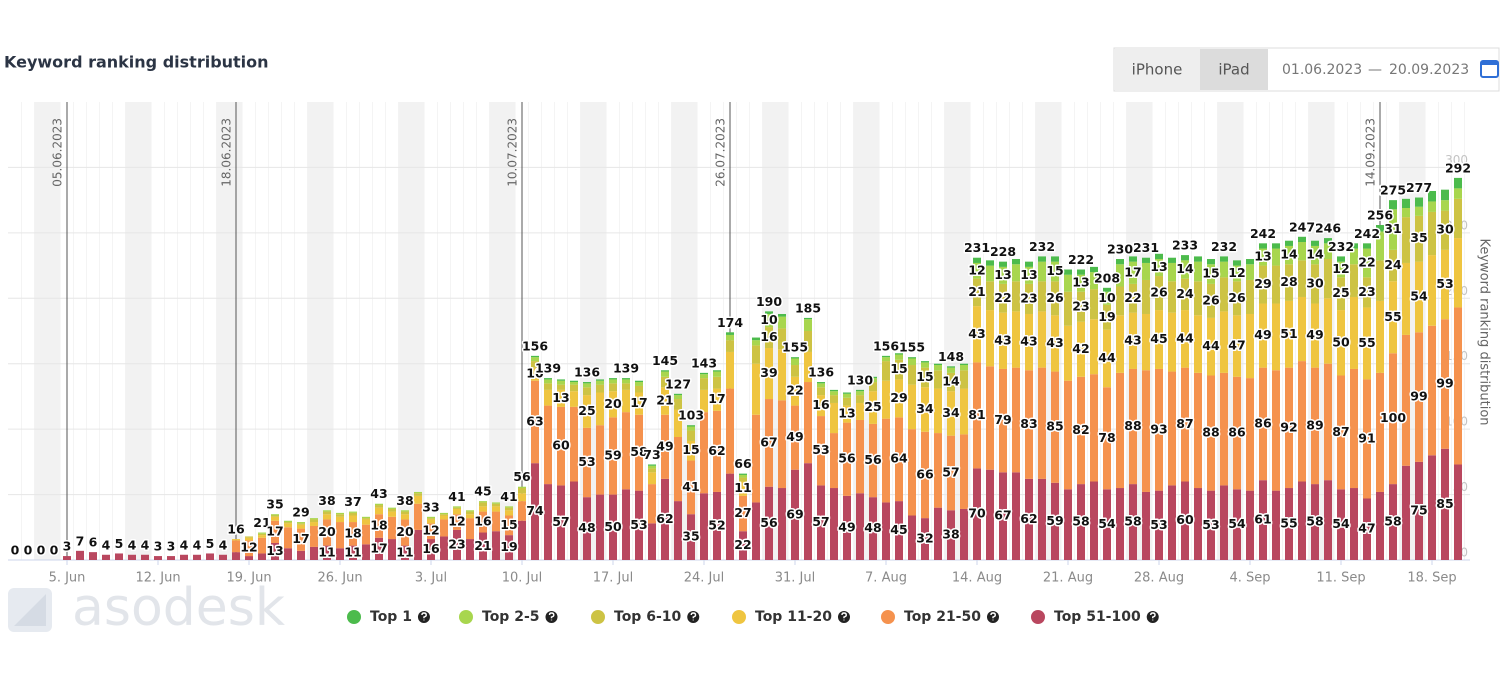 This screenshot has width=1500, height=680. What do you see at coordinates (326, 551) in the screenshot?
I see `segment-label: 11` at bounding box center [326, 551].